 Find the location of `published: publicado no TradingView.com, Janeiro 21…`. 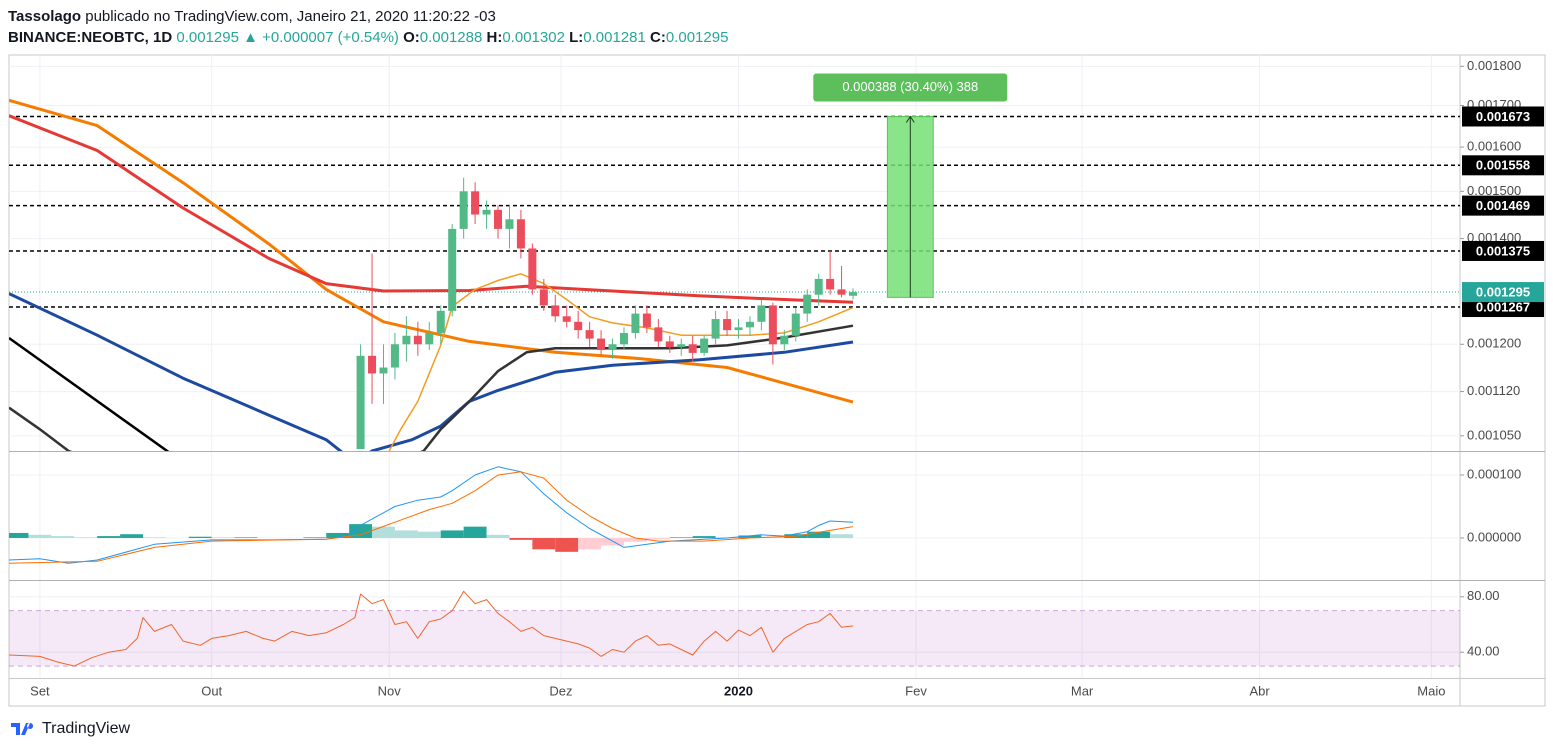

published: publicado no TradingView.com, Janeiro 21… is located at coordinates (290, 16).